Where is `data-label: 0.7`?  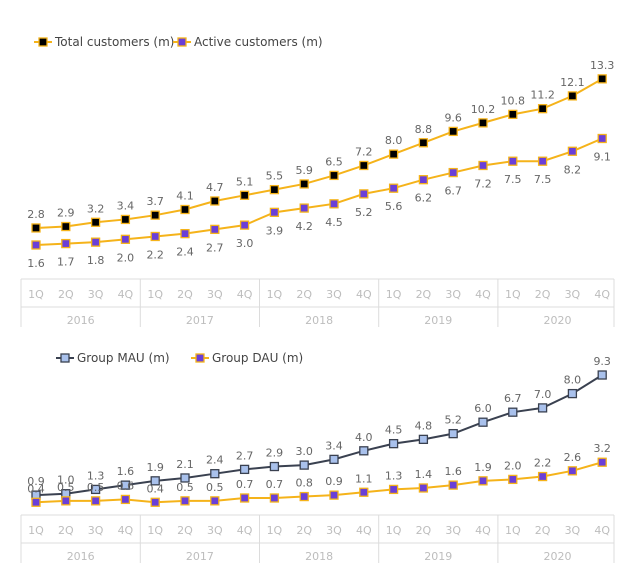
data-label: 0.7 is located at coordinates (245, 484).